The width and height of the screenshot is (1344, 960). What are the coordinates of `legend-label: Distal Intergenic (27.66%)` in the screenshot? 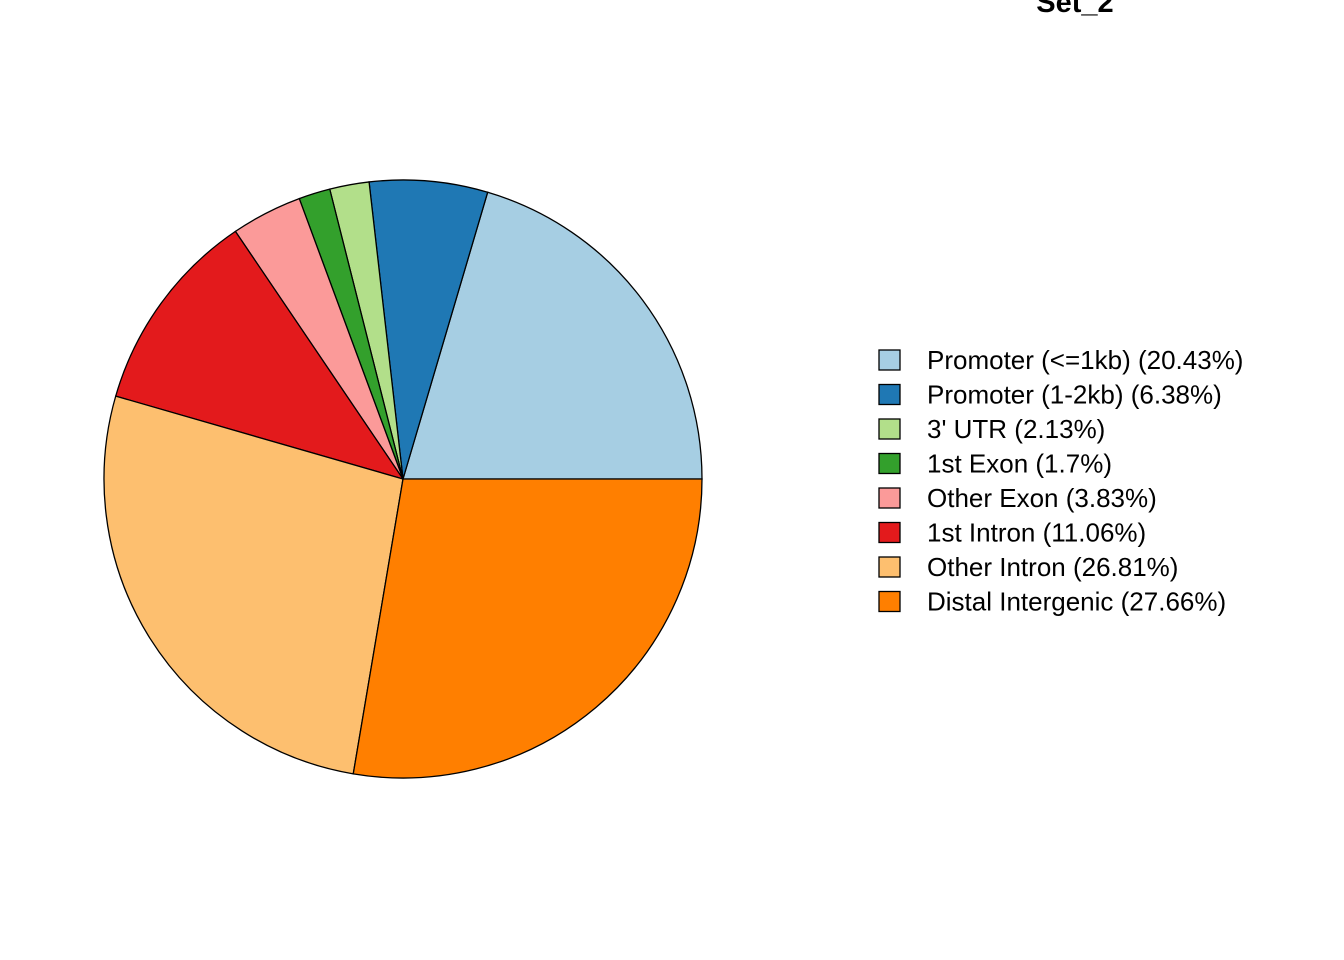 It's located at (1076, 602).